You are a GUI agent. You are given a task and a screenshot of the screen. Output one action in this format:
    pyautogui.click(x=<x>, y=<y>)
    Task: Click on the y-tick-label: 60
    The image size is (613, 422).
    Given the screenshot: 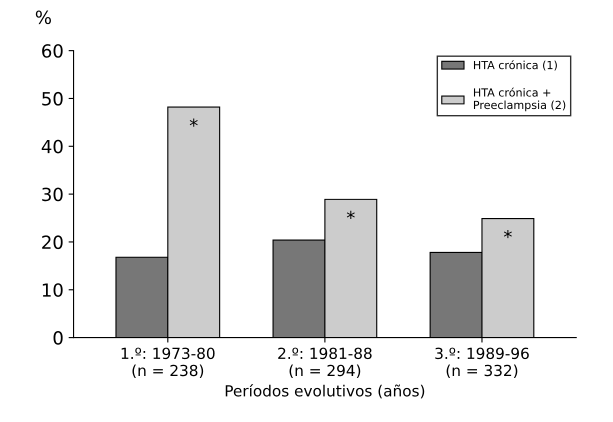 What is the action you would take?
    pyautogui.click(x=52, y=51)
    